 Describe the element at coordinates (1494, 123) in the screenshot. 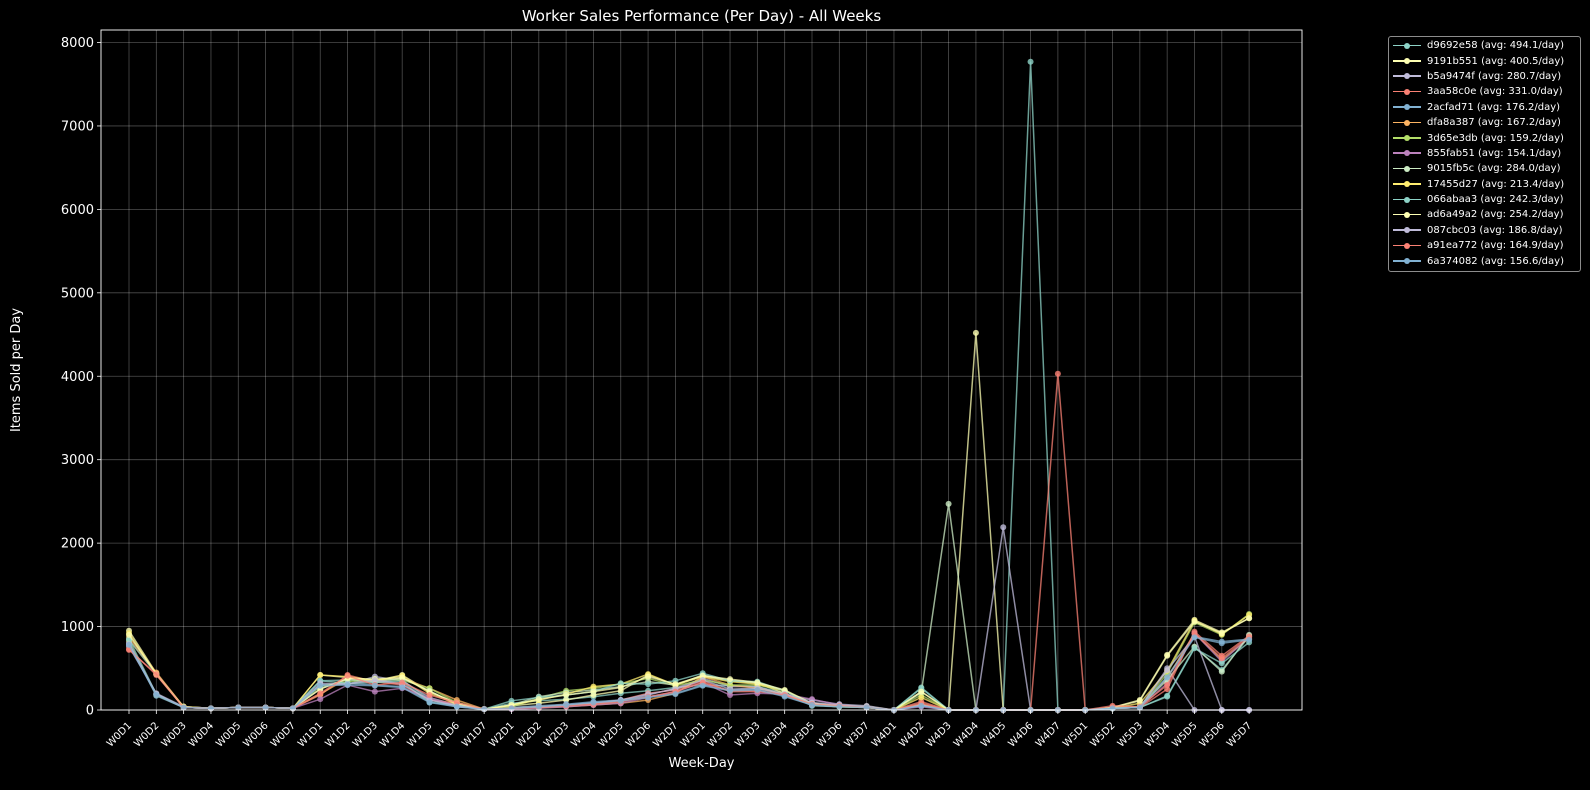

I see `legend-label: dfa8a387 (avg: 167.2/day)` at that location.